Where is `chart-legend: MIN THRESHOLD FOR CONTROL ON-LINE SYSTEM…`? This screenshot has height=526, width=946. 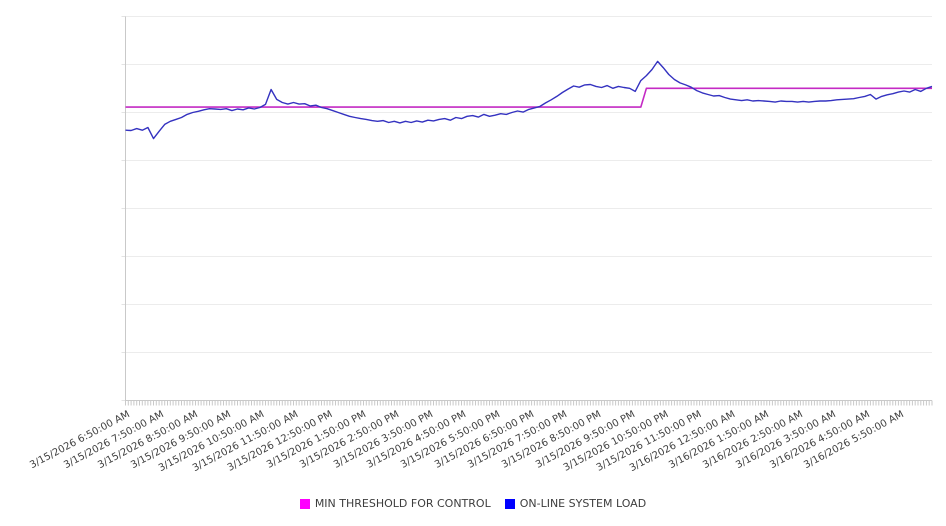
chart-legend: MIN THRESHOLD FOR CONTROL ON-LINE SYSTEM… is located at coordinates (473, 503).